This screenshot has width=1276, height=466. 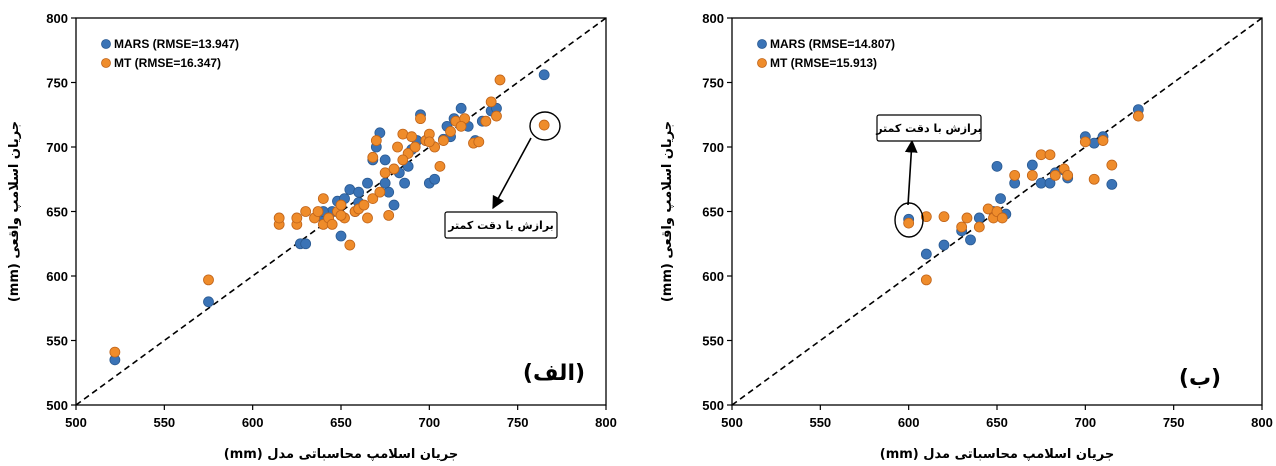 I want to click on y-tick-label: 600, so click(x=57, y=276).